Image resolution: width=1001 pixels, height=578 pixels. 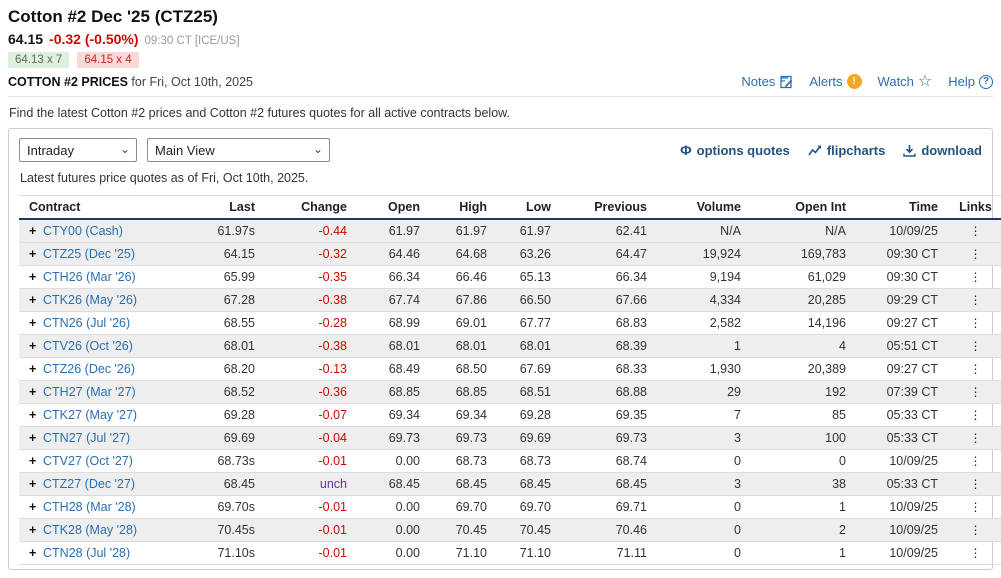 I want to click on high-cell: 71.10, so click(x=463, y=553).